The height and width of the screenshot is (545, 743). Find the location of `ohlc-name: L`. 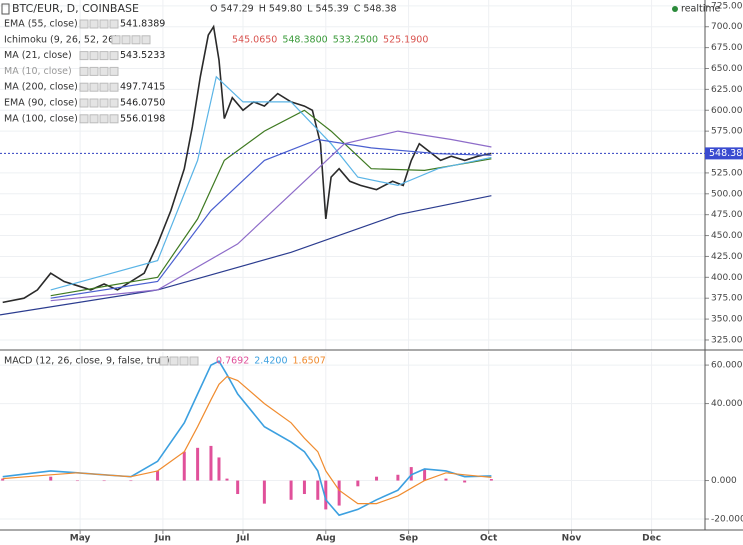

ohlc-name: L is located at coordinates (310, 9).